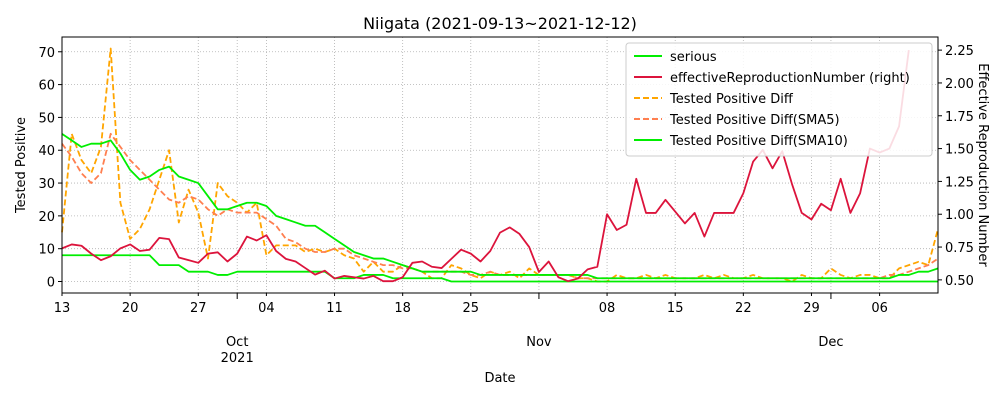 Image resolution: width=1000 pixels, height=404 pixels. I want to click on y-tick-label: 60, so click(46, 86).